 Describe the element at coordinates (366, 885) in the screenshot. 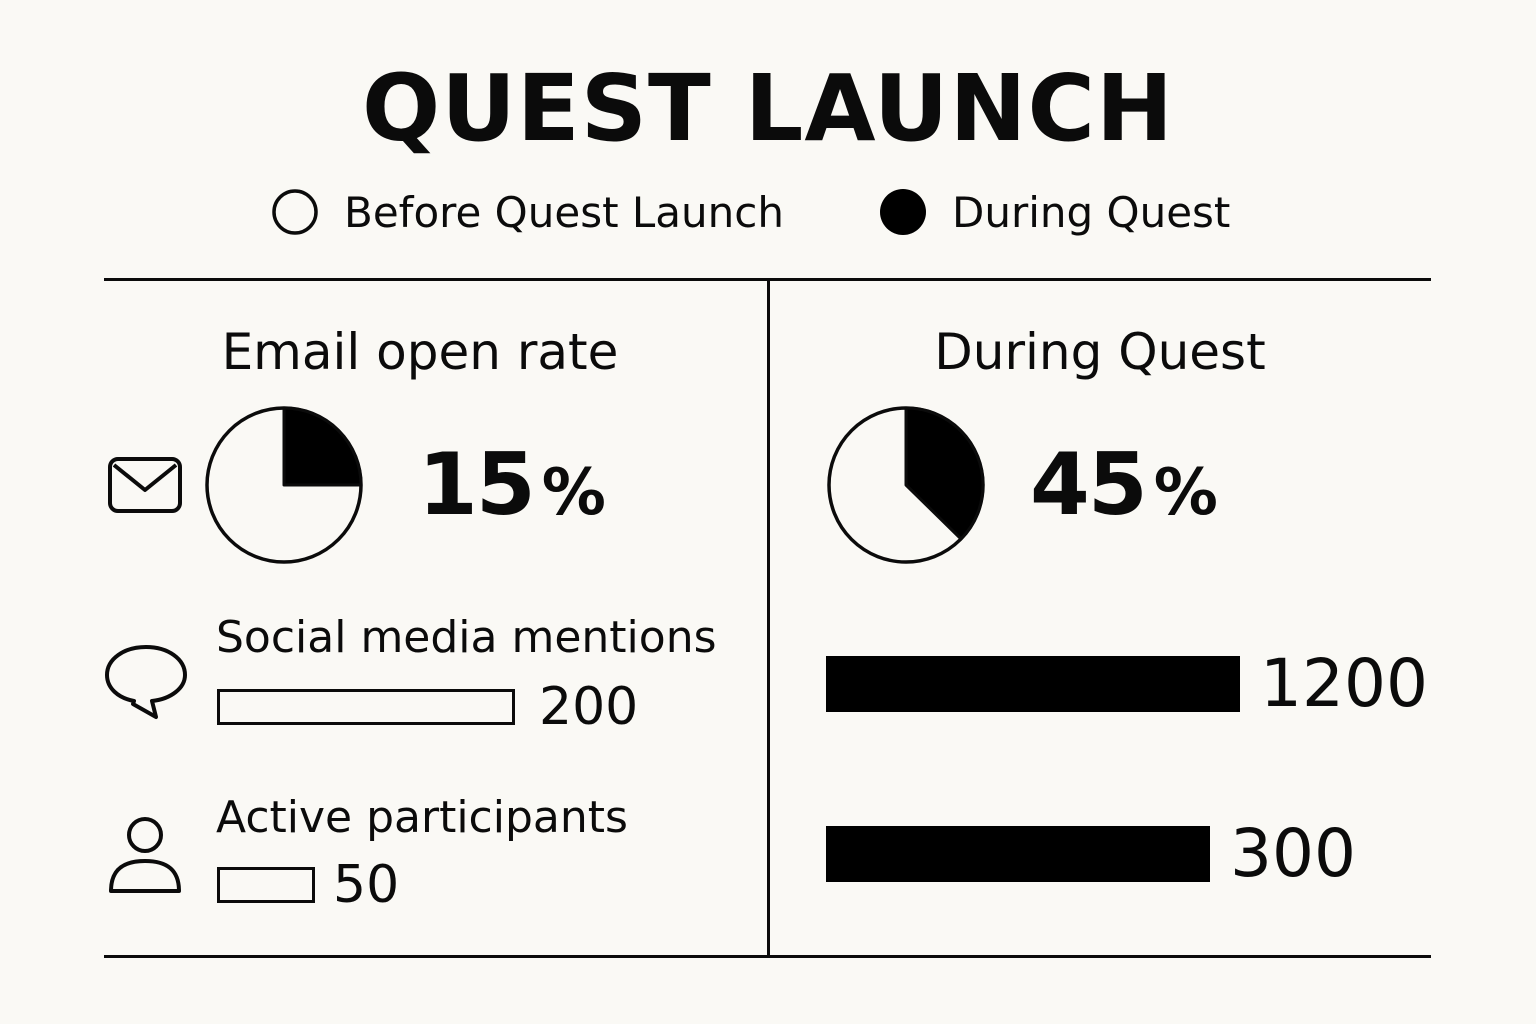

I see `active-participants-before-value: 50` at that location.